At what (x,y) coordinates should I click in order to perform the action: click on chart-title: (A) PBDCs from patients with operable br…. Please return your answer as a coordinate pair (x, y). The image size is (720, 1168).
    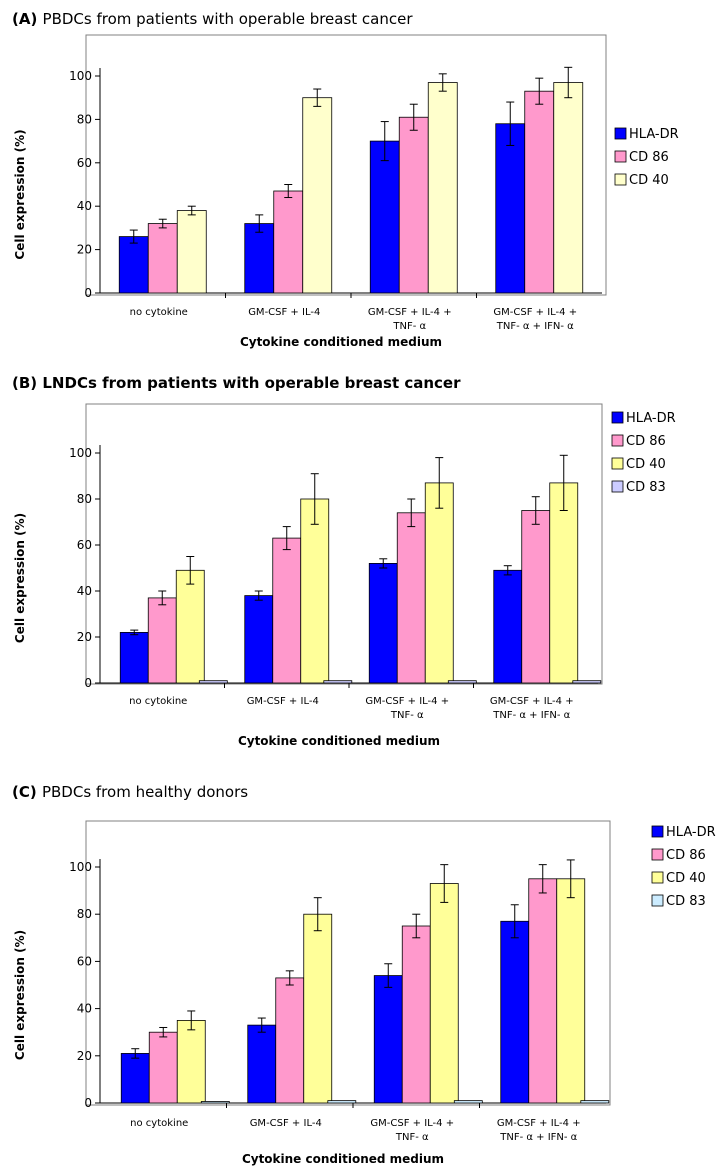
    Looking at the image, I should click on (212, 19).